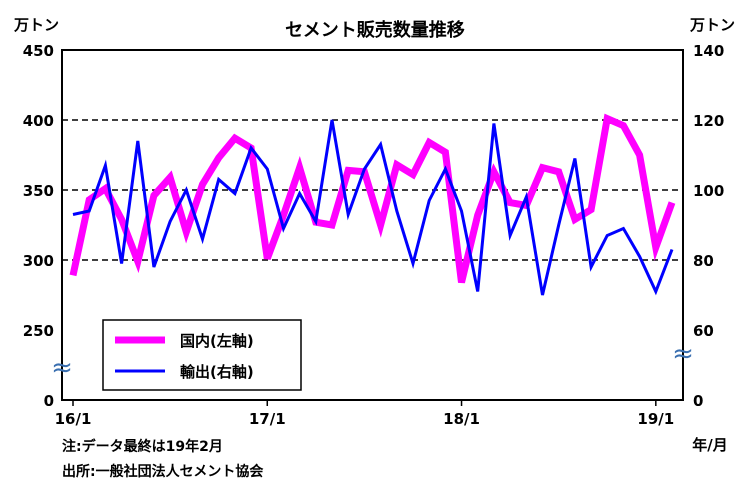 This screenshot has height=504, width=750. I want to click on x-tick-label: 16/1, so click(73, 419).